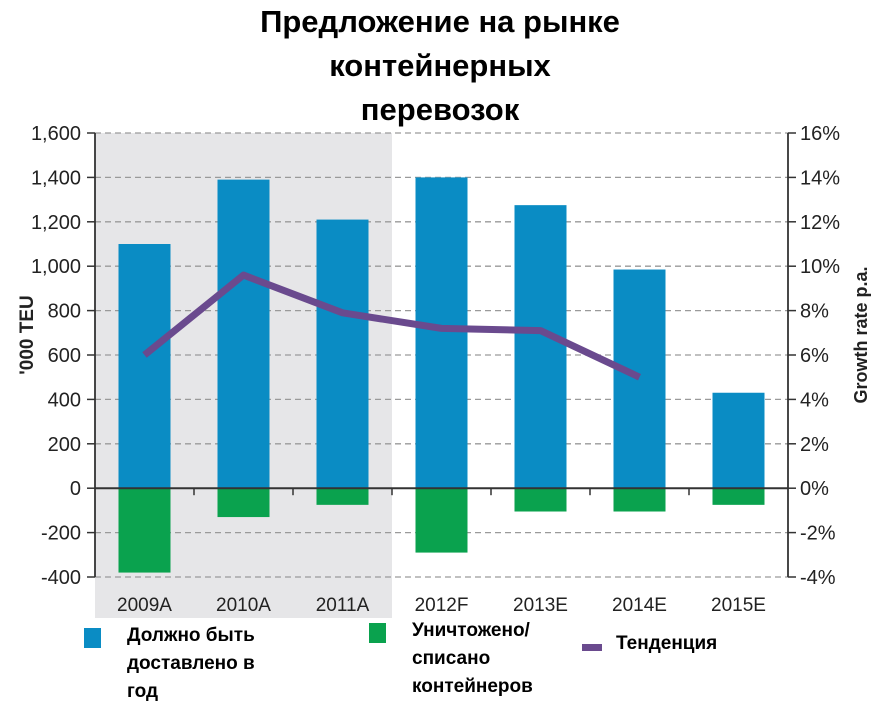 This screenshot has height=712, width=880. What do you see at coordinates (64, 356) in the screenshot?
I see `left-tick-label: 600` at bounding box center [64, 356].